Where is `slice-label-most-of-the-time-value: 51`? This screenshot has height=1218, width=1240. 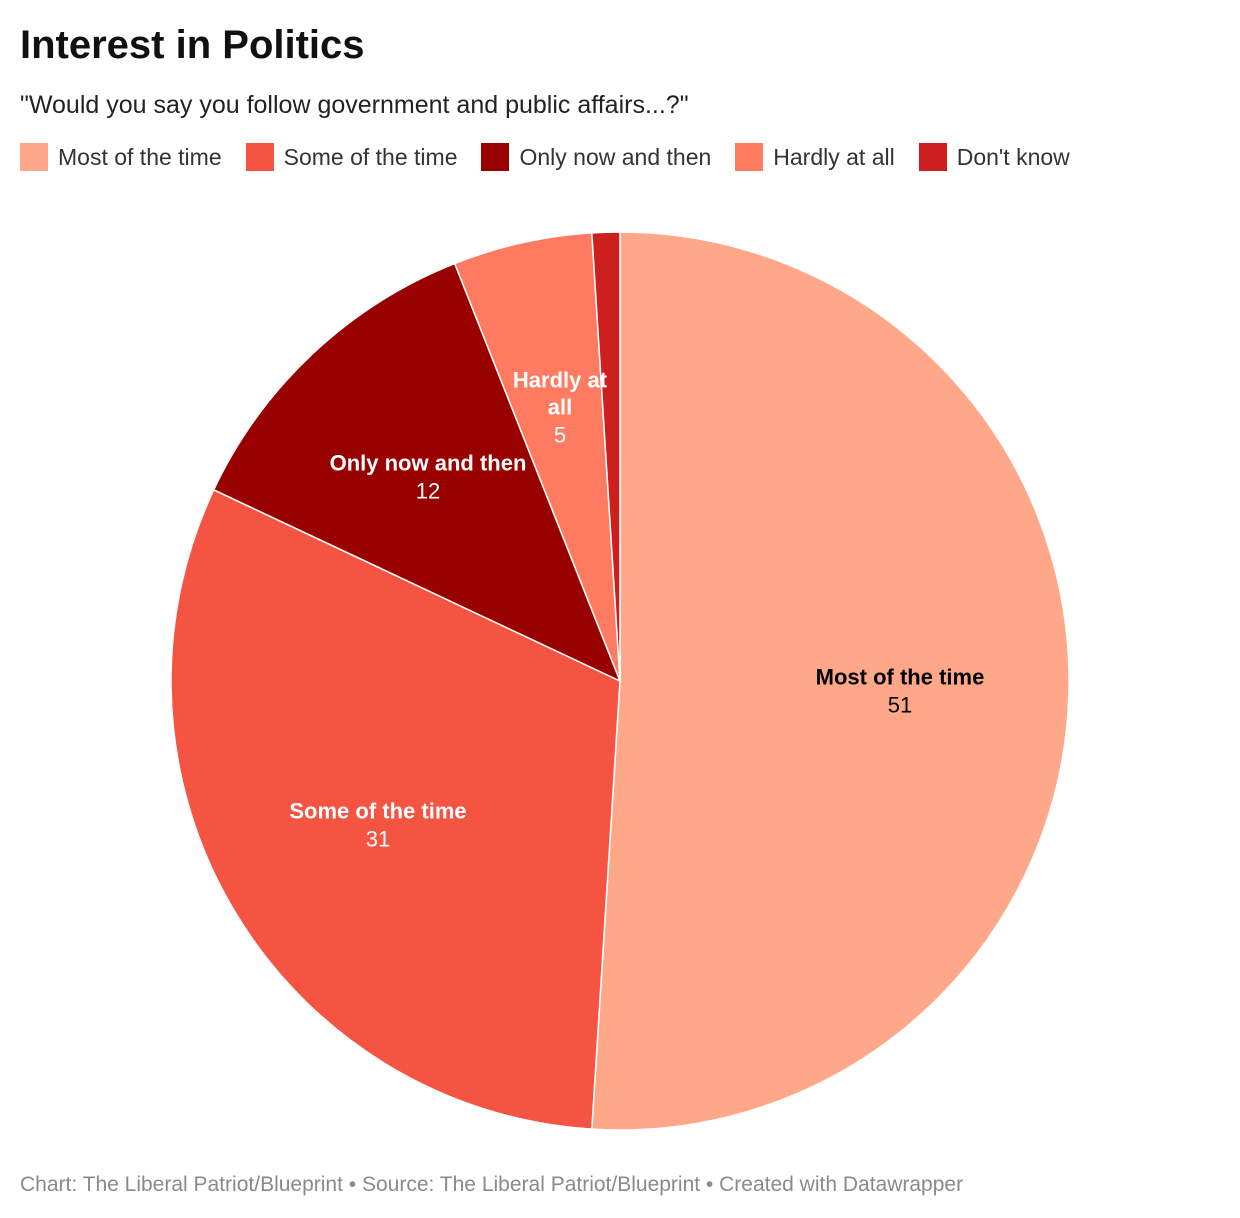
slice-label-most-of-the-time-value: 51 is located at coordinates (900, 705).